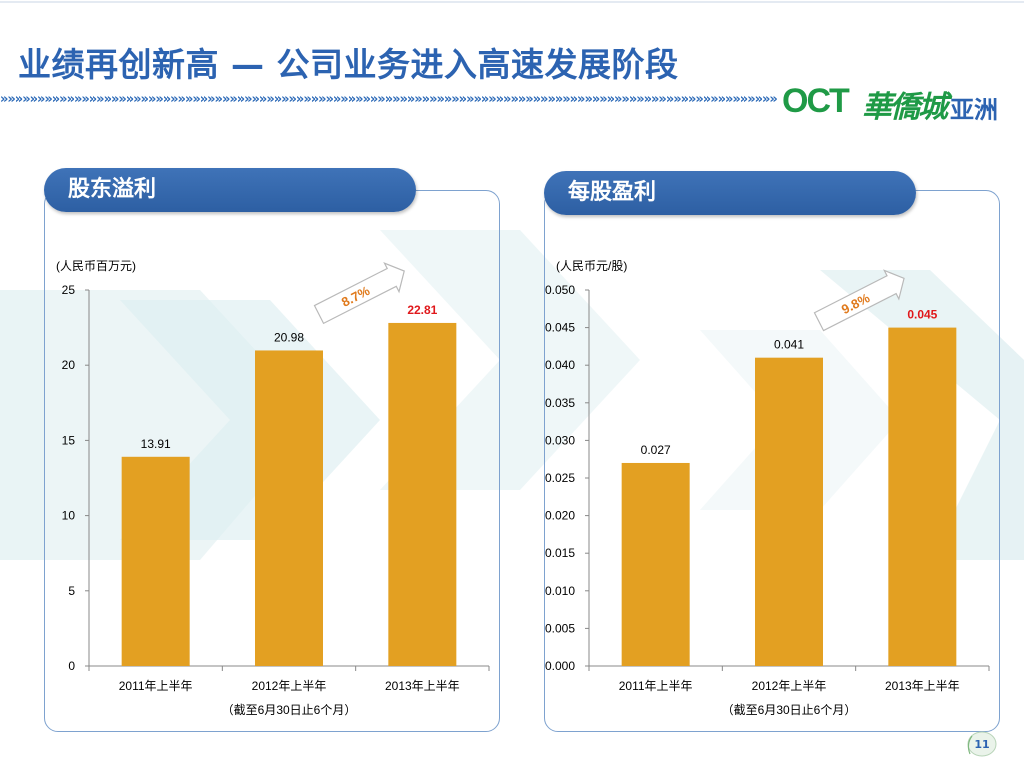 Image resolution: width=1024 pixels, height=768 pixels. Describe the element at coordinates (560, 440) in the screenshot. I see `y-tick-label: 0.030` at that location.